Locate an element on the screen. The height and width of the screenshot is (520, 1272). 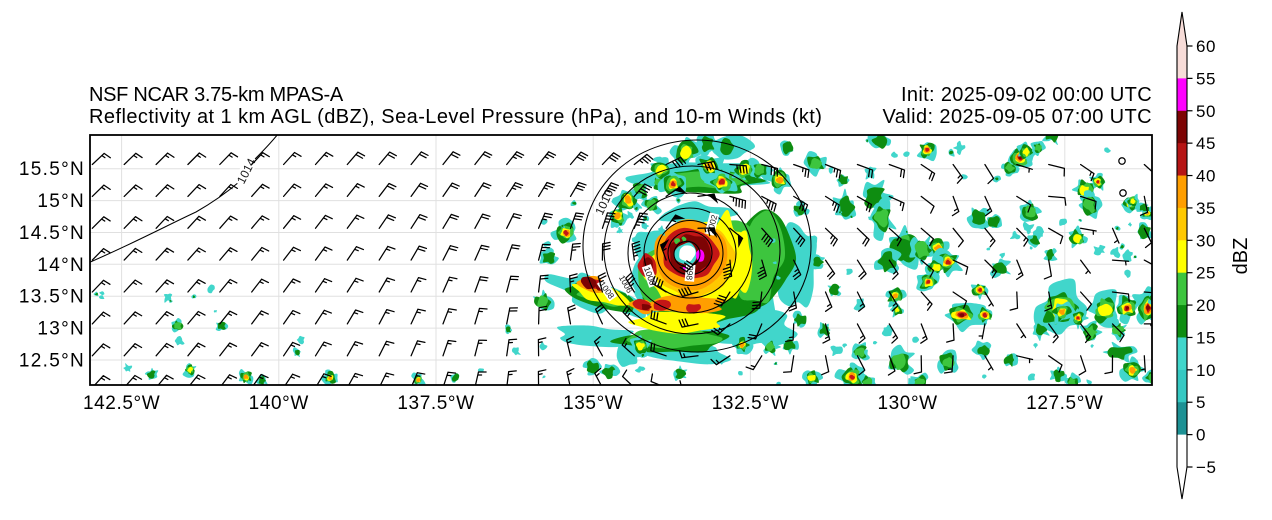
svg-text: Valid: 2025-09-05 07:00 UTC is located at coordinates (1017, 117).